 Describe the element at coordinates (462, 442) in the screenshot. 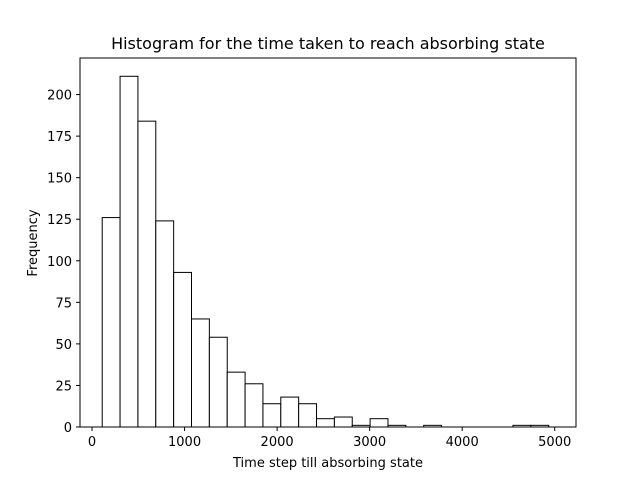

I see `x-tick-label-4000: 4000` at that location.